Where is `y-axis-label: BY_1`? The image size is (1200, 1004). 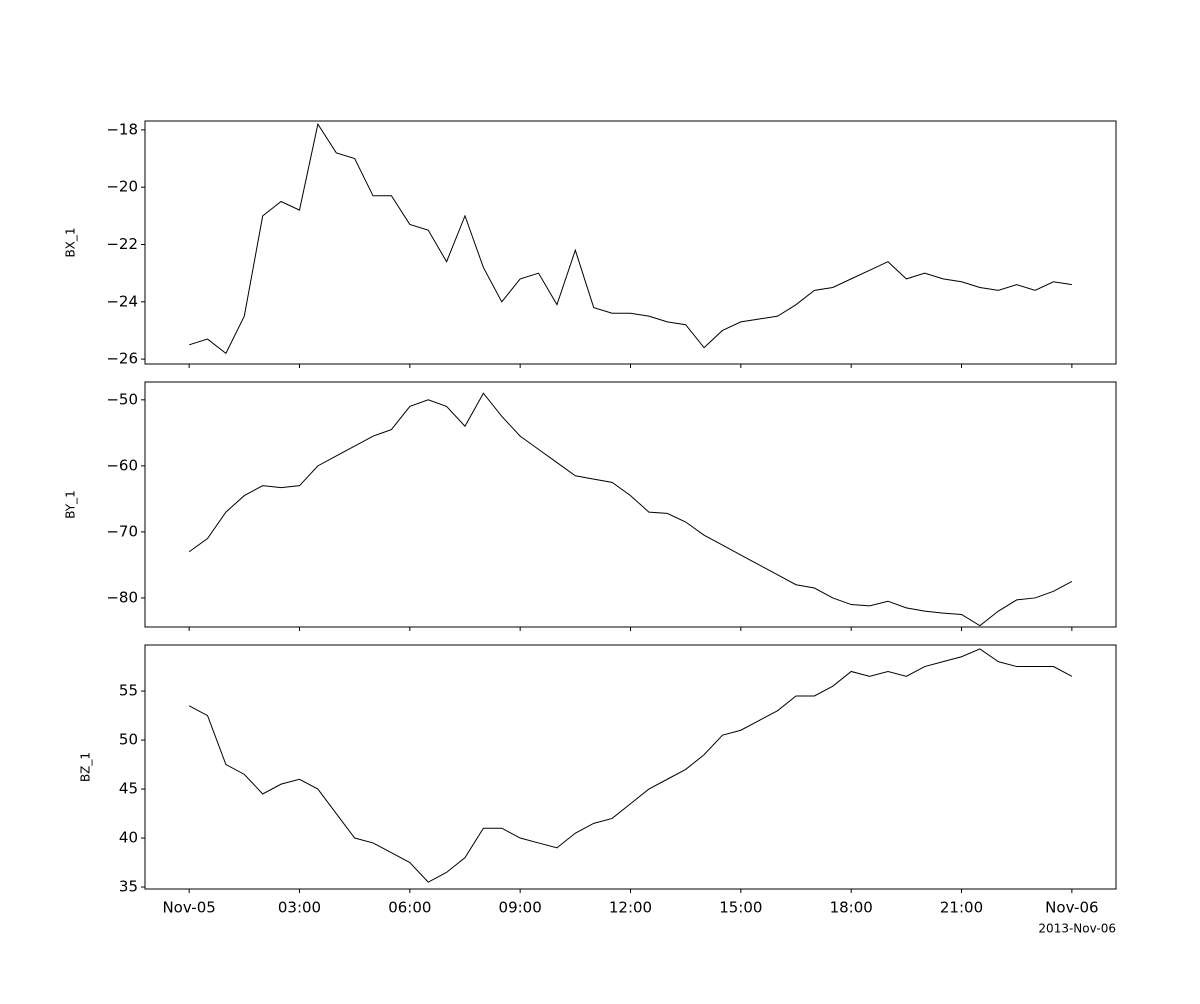 y-axis-label: BY_1 is located at coordinates (71, 504).